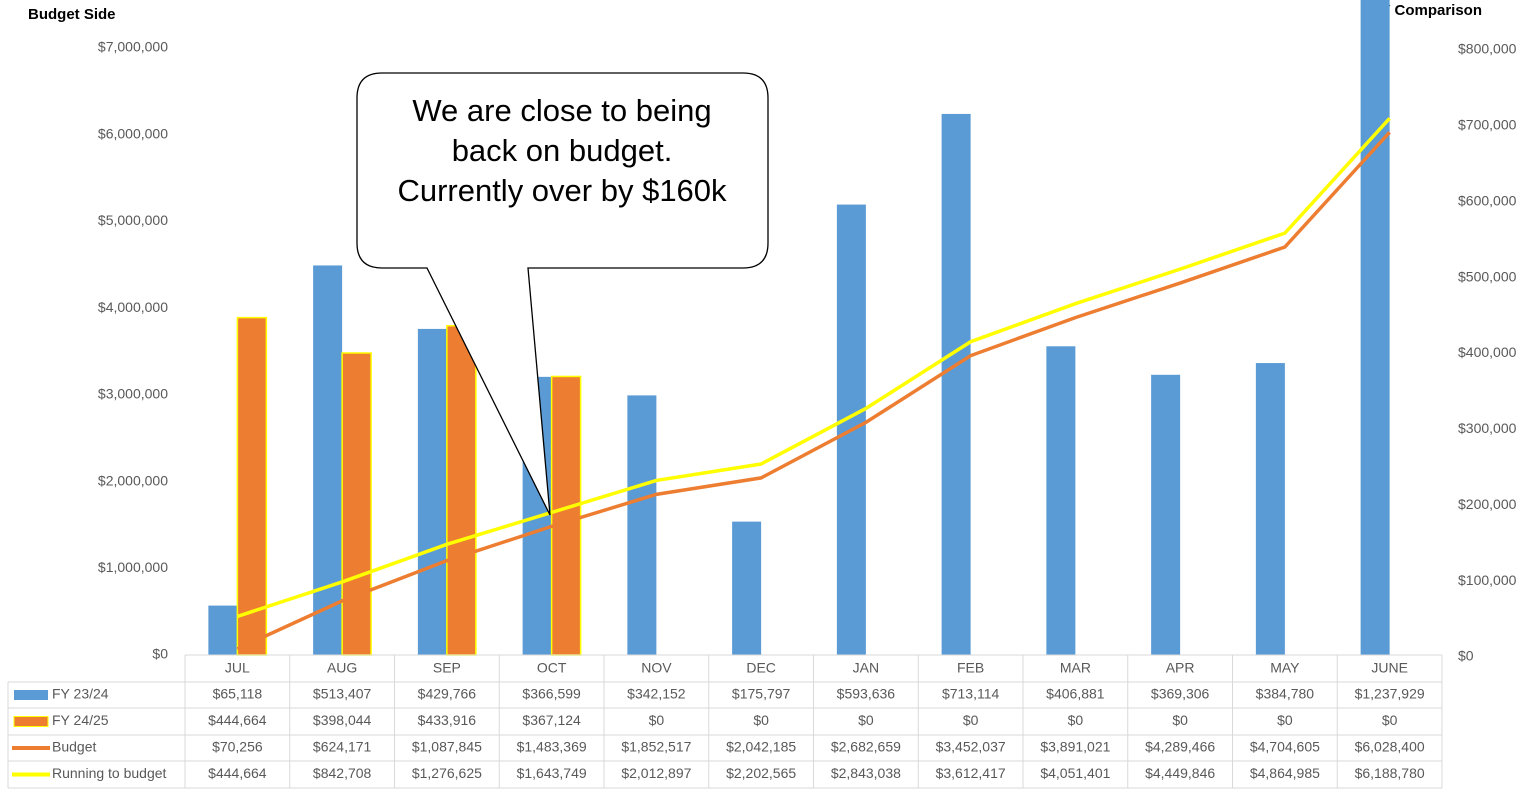 The image size is (1538, 791). Describe the element at coordinates (1426, 10) in the screenshot. I see `y2-axis-title: FY Comparison` at that location.